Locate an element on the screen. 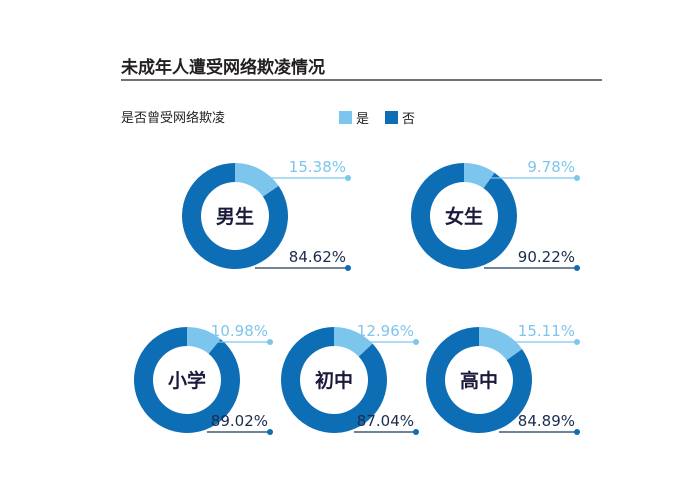 This screenshot has width=700, height=495. legend: 是 否 is located at coordinates (377, 119).